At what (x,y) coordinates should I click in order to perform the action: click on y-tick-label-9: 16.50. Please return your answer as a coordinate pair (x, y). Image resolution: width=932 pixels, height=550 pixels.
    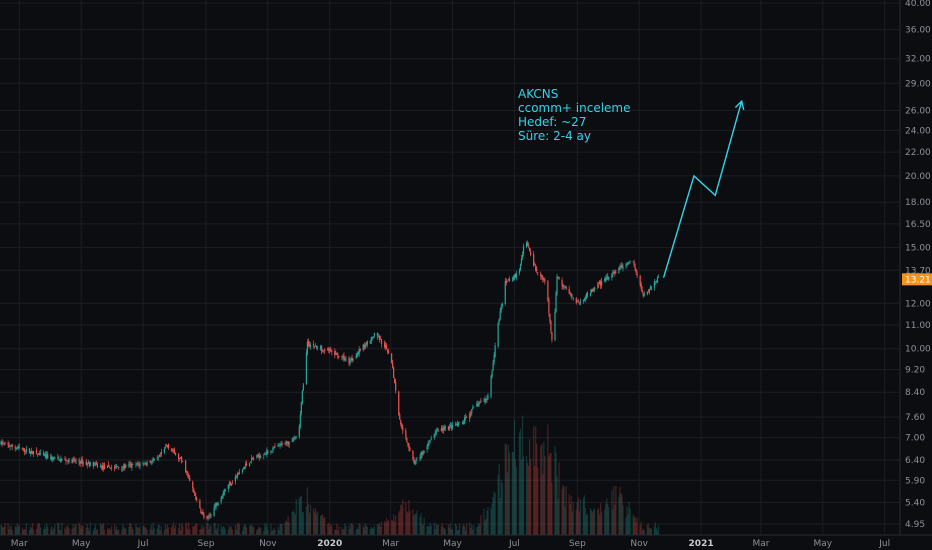
    Looking at the image, I should click on (918, 225).